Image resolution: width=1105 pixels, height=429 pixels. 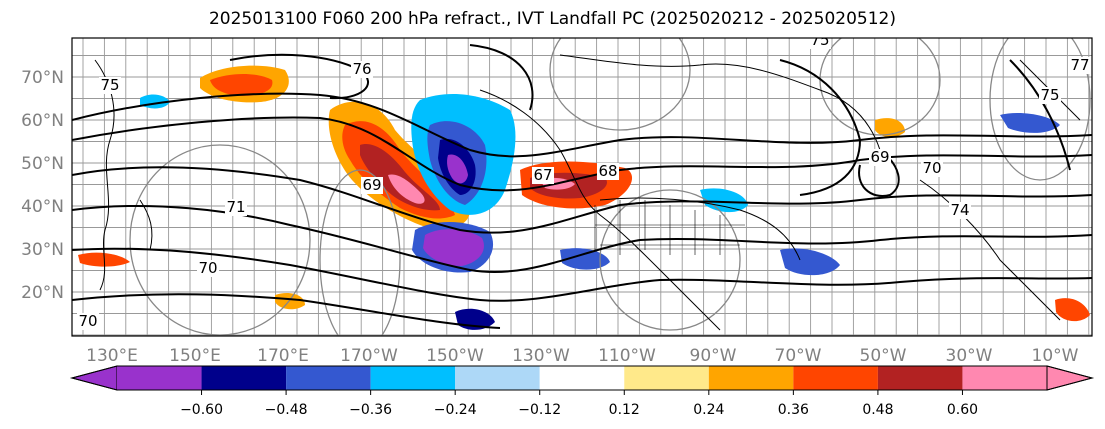 I want to click on lat-tick-label: 40°N, so click(x=42, y=207).